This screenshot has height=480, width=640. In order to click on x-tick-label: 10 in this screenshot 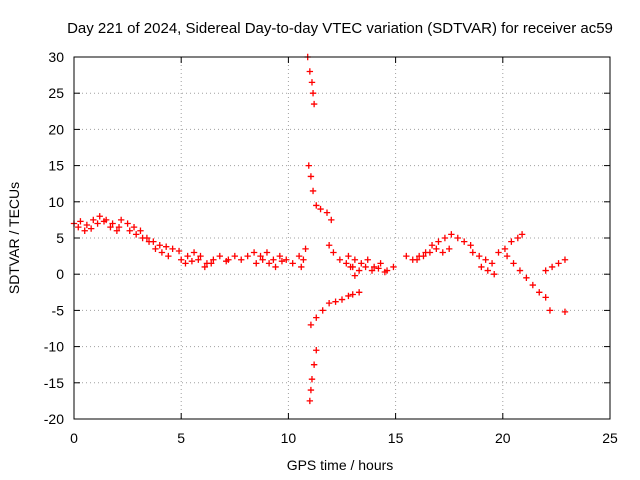, I will do `click(289, 438)`.